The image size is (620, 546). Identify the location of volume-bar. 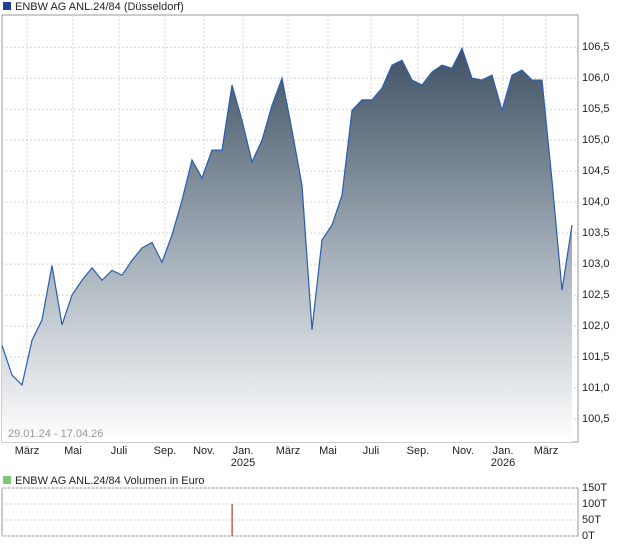
(232, 520).